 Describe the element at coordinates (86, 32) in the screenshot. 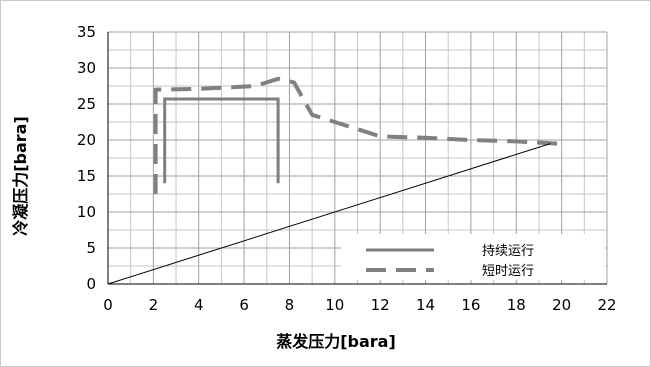

I see `y-tick-label: 35` at that location.